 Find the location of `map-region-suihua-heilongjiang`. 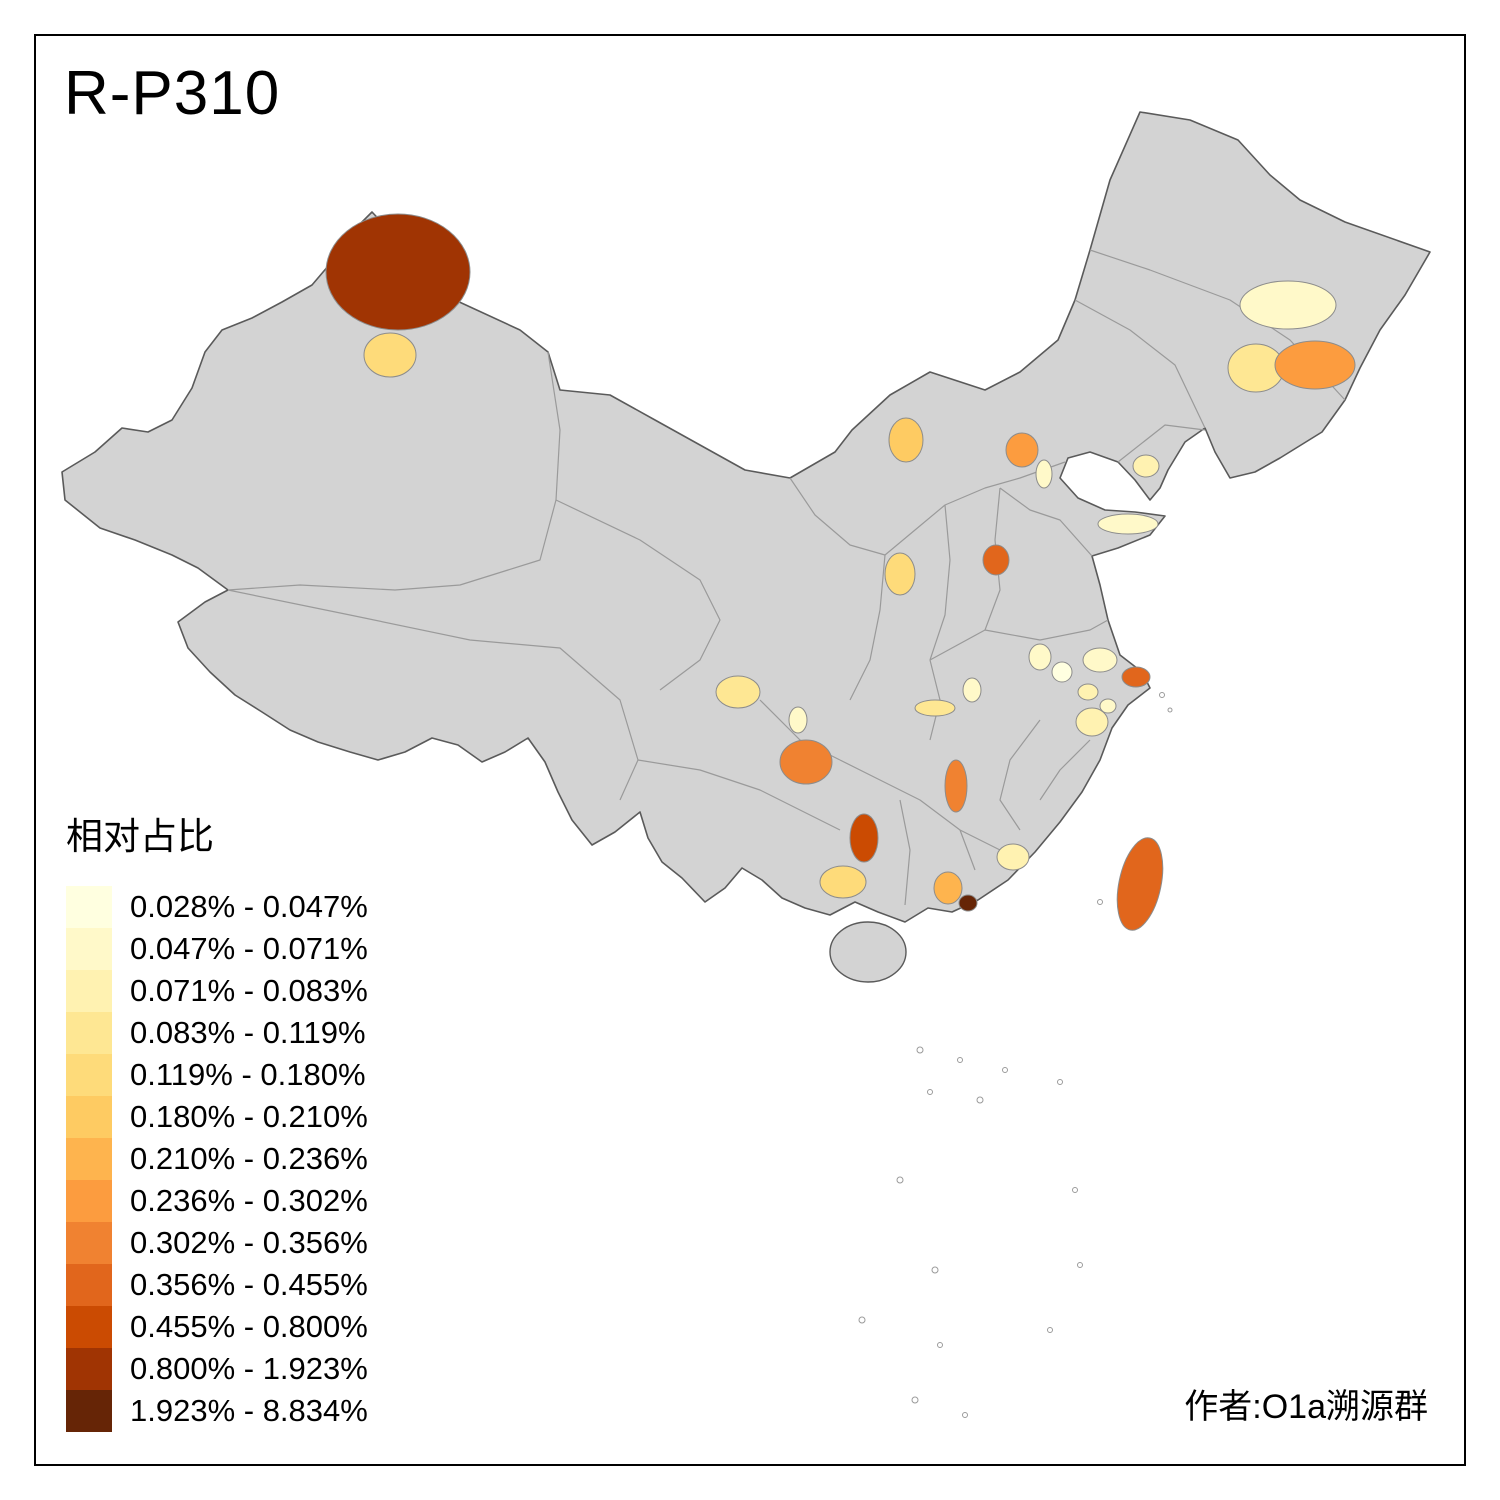

map-region-suihua-heilongjiang is located at coordinates (1288, 305).